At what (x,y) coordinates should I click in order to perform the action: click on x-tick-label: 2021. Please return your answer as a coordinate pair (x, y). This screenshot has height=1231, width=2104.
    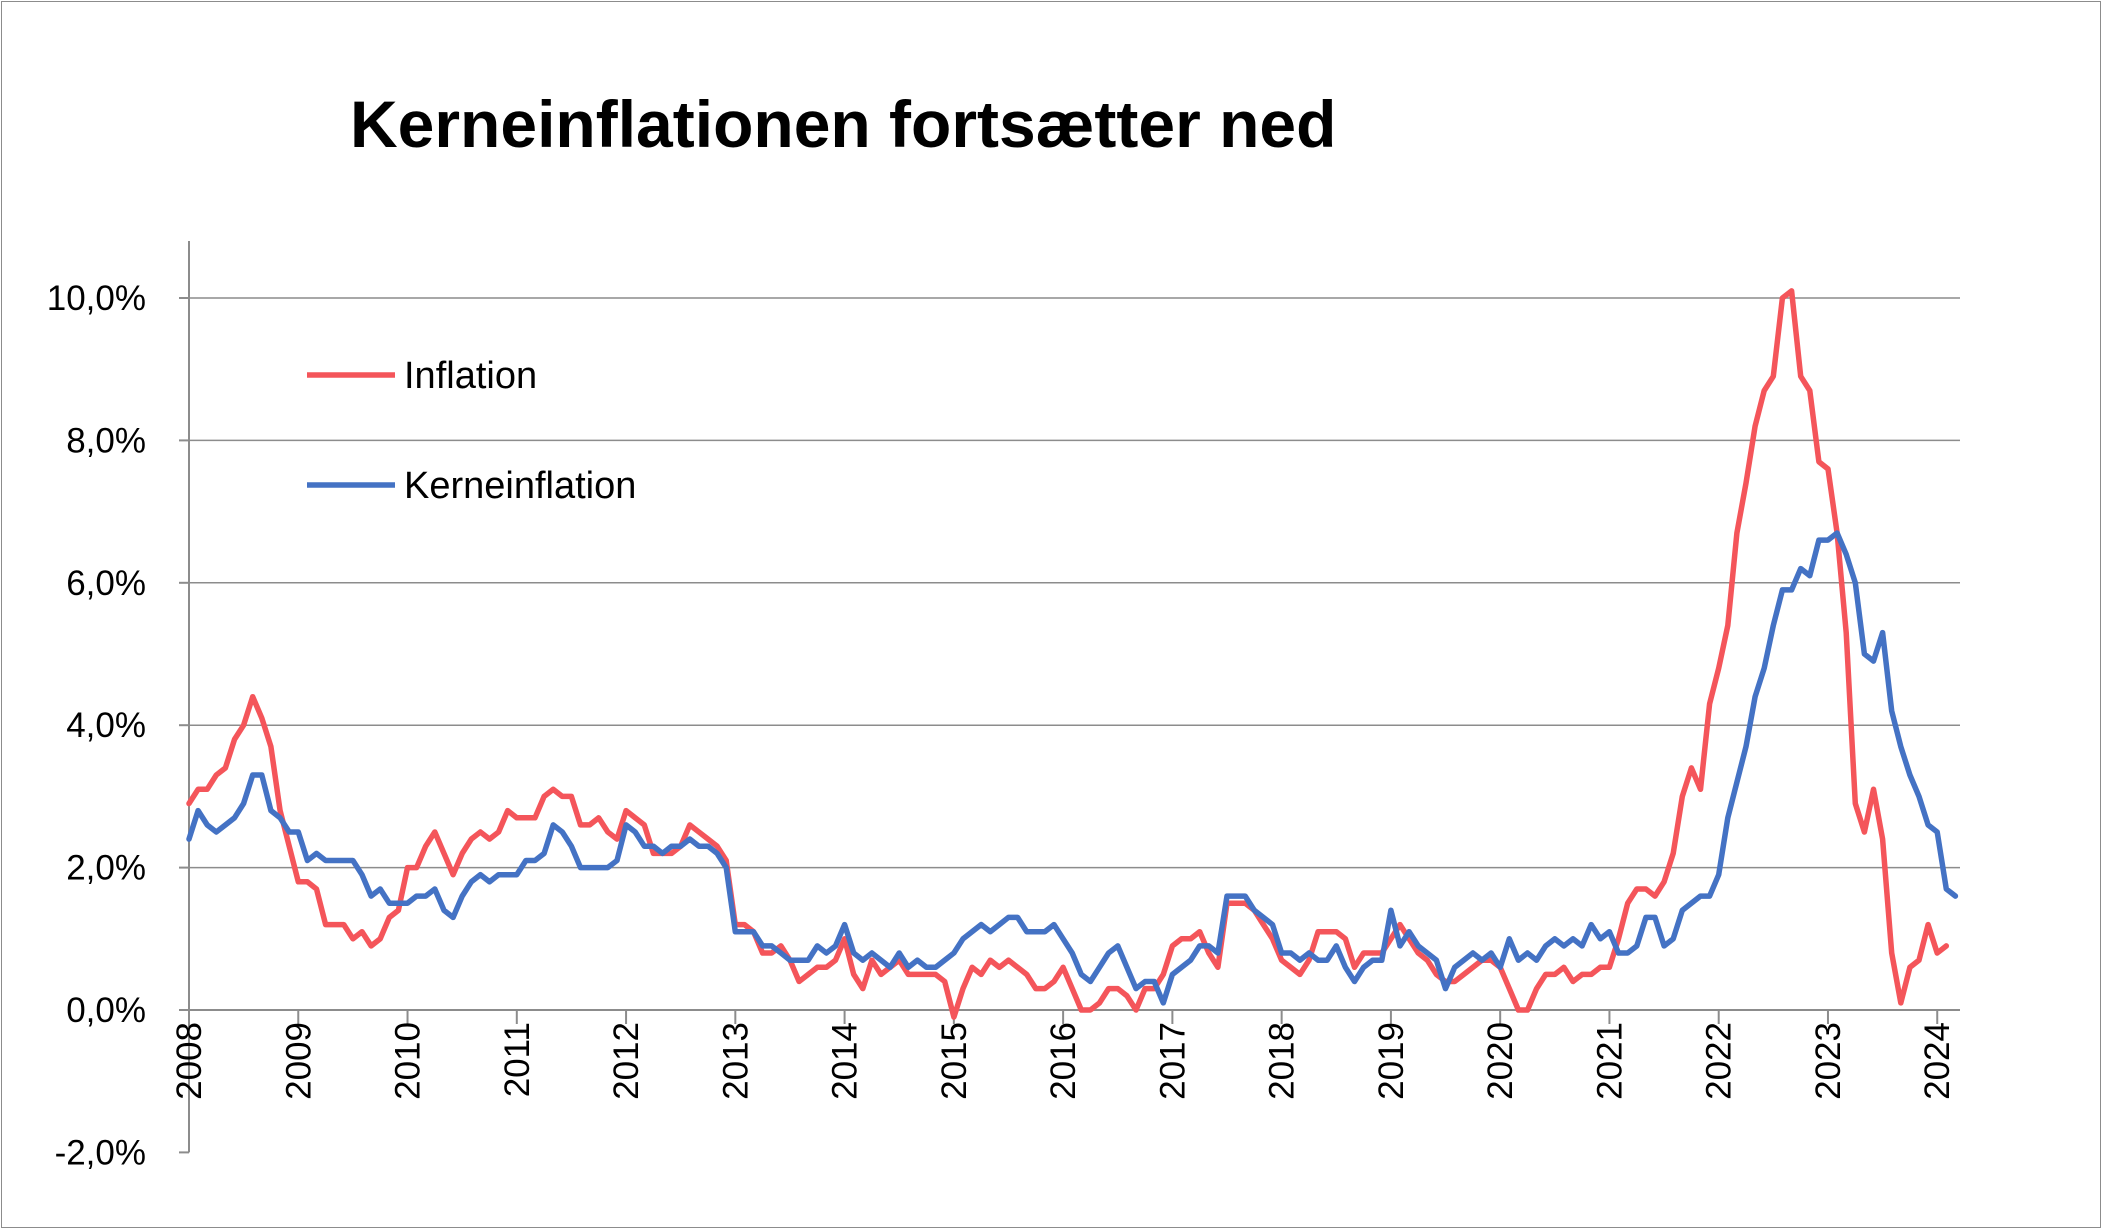
    Looking at the image, I should click on (1609, 1061).